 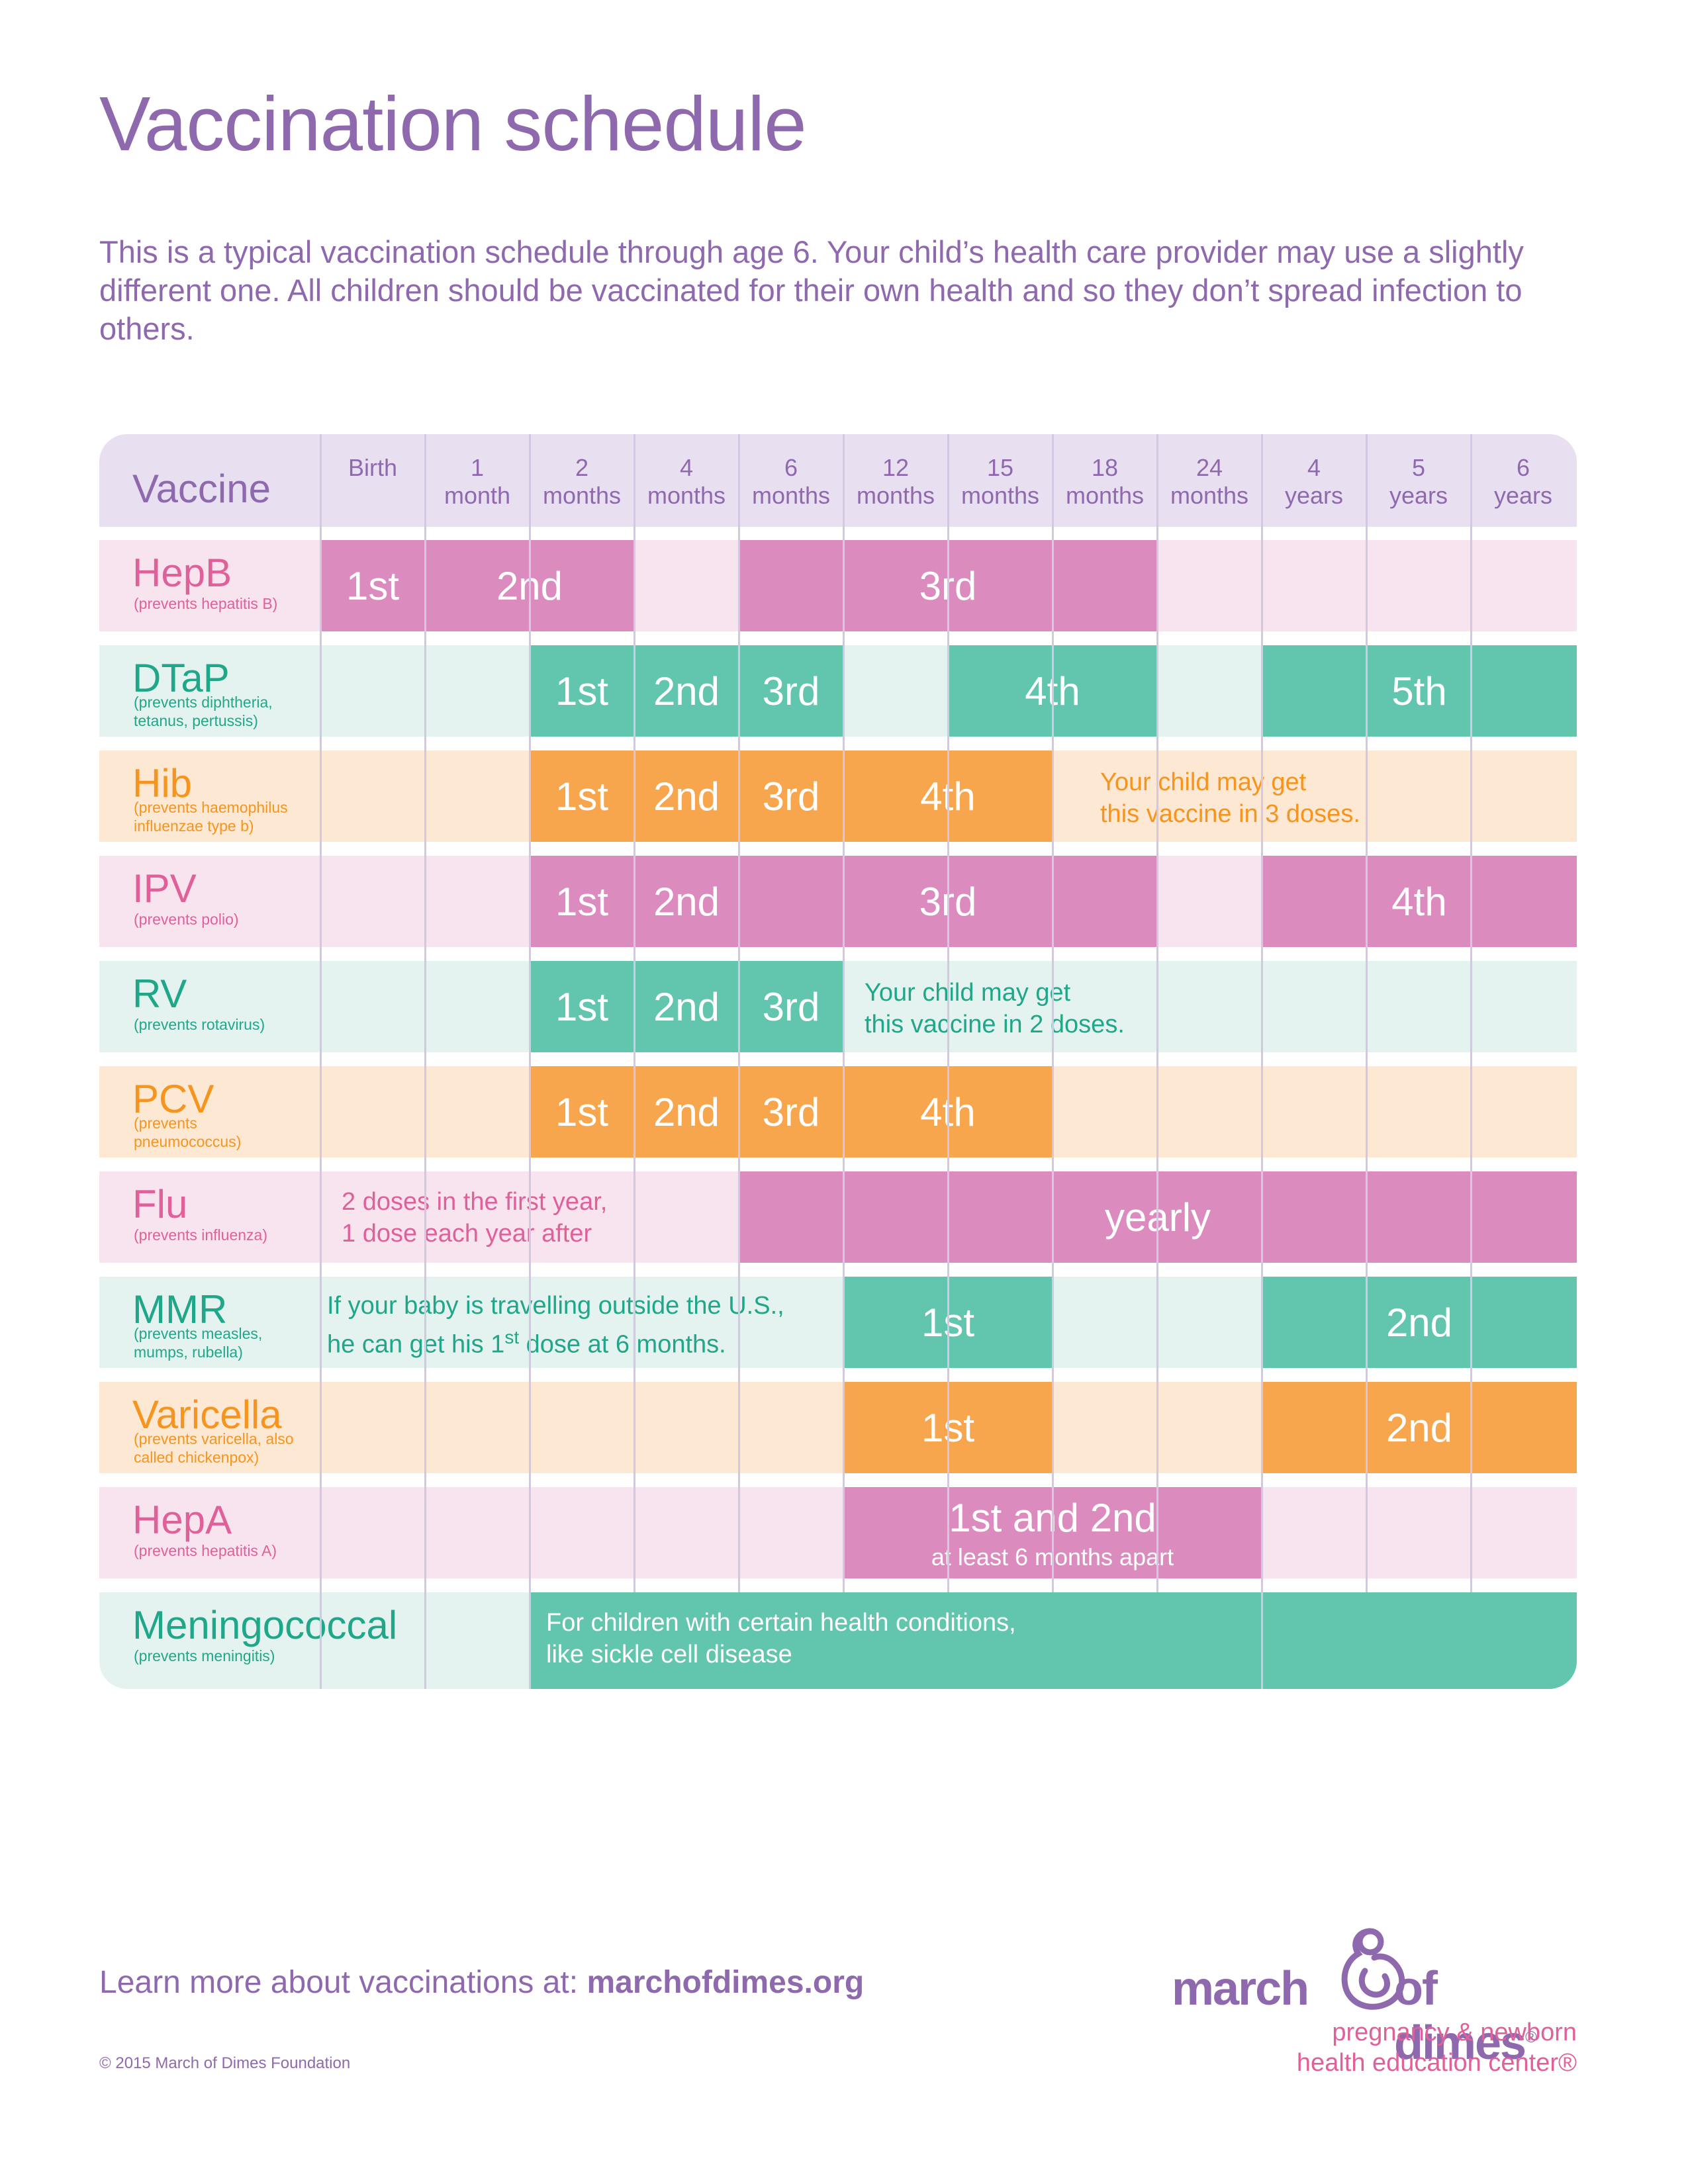 I want to click on col-header-15-months: 15 months, so click(x=1000, y=481).